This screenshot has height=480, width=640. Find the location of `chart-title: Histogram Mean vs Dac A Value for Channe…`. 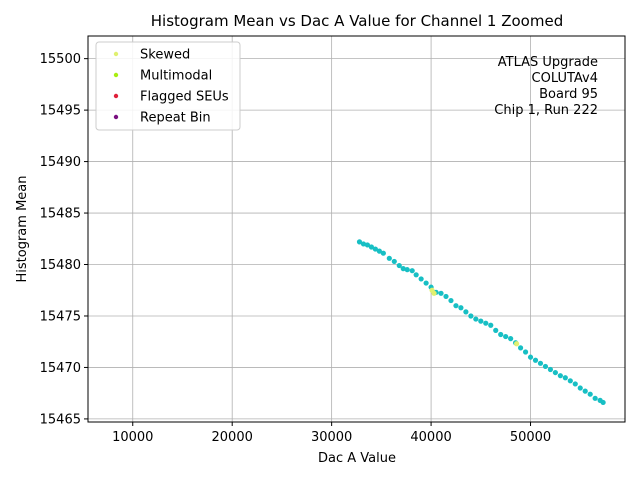

chart-title: Histogram Mean vs Dac A Value for Channe… is located at coordinates (357, 21).